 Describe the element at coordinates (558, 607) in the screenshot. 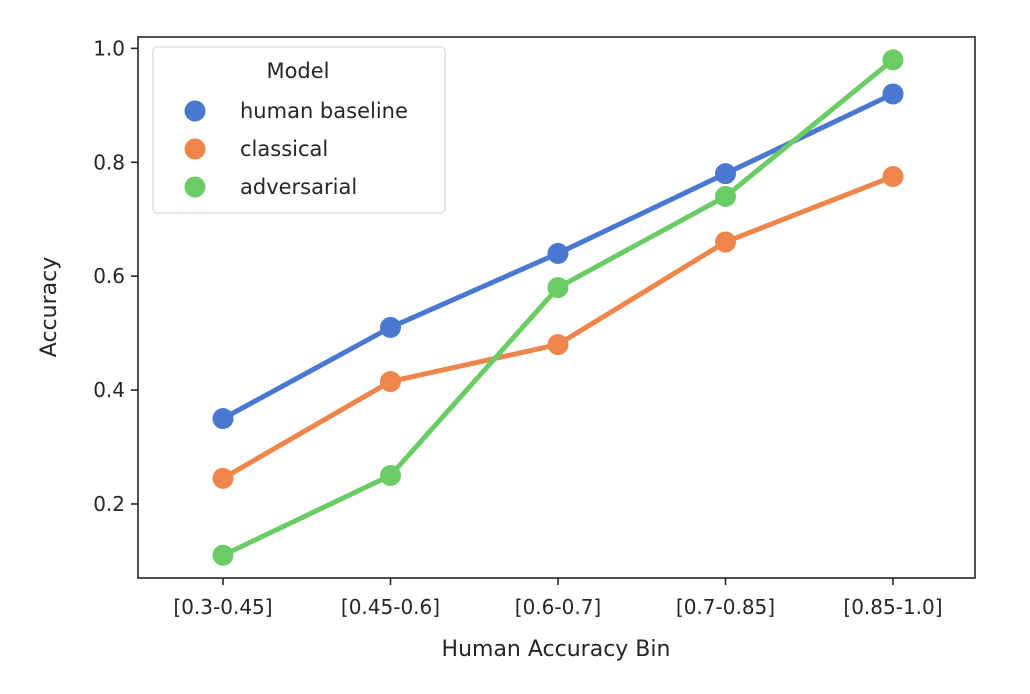

I see `x-tick-label: [0.6-0.7]` at that location.